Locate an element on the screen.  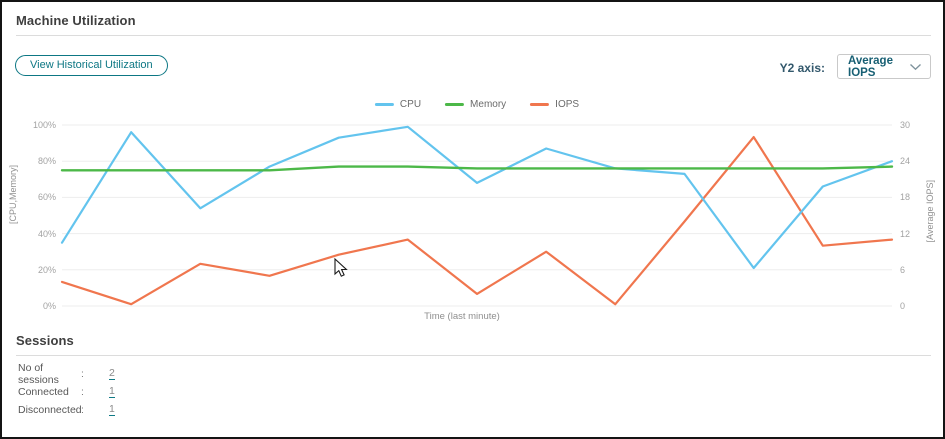
no-of-sessions-link: 2 is located at coordinates (112, 373).